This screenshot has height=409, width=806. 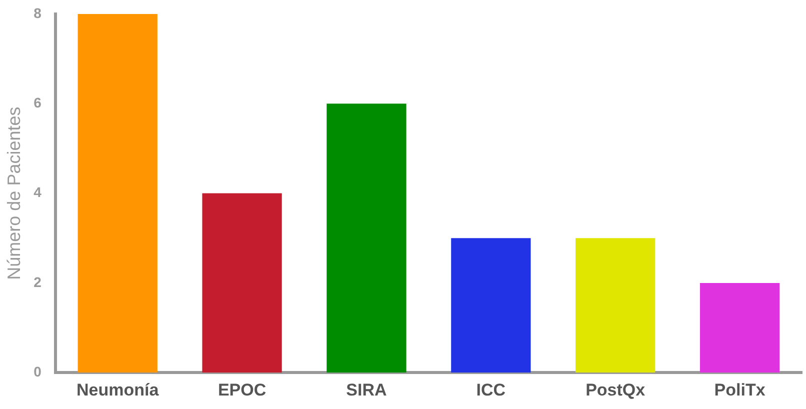 I want to click on x-tick-label: PoliTx, so click(x=740, y=390).